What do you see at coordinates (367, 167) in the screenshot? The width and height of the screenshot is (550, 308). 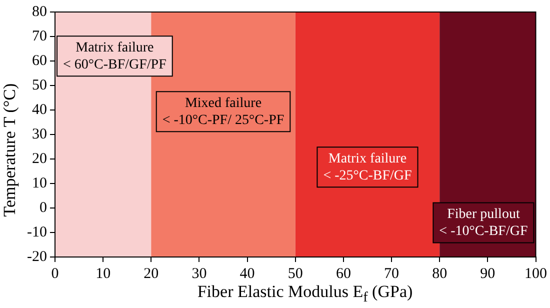 I see `band-label: Matrix failure < -25°C-BF/GF` at bounding box center [367, 167].